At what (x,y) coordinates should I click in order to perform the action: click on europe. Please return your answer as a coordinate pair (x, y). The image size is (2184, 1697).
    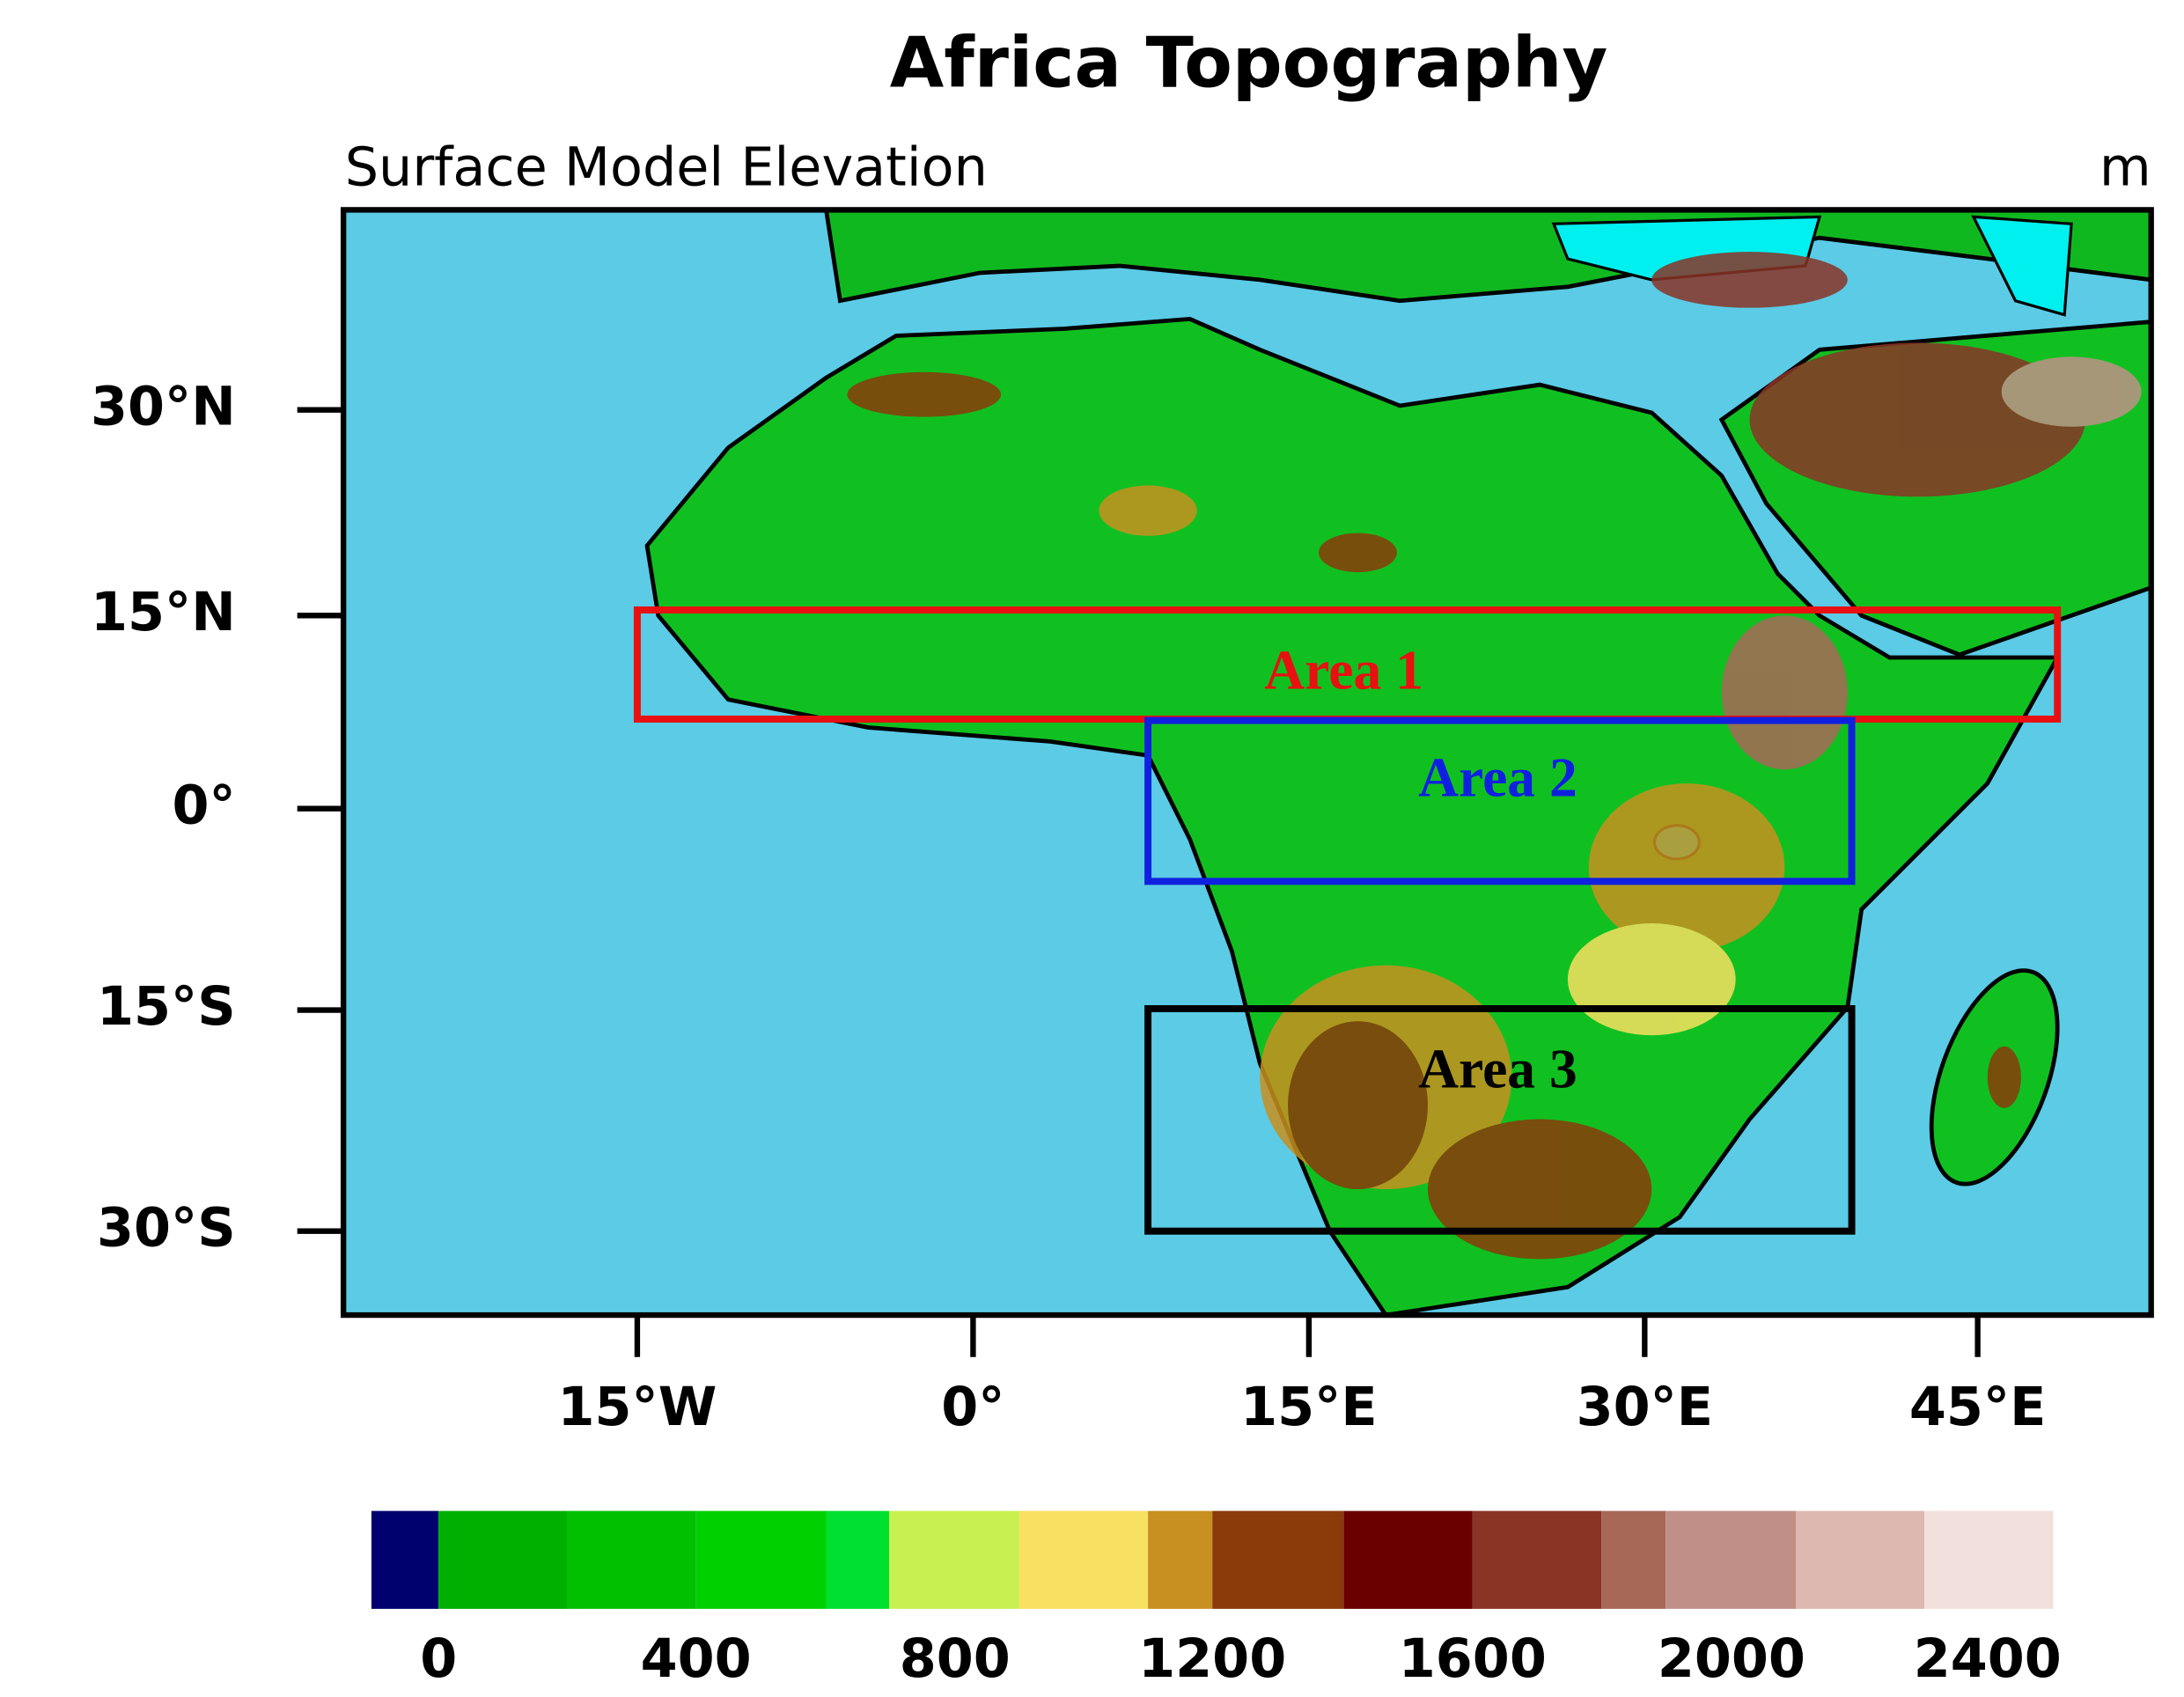
    Looking at the image, I should click on (1487, 256).